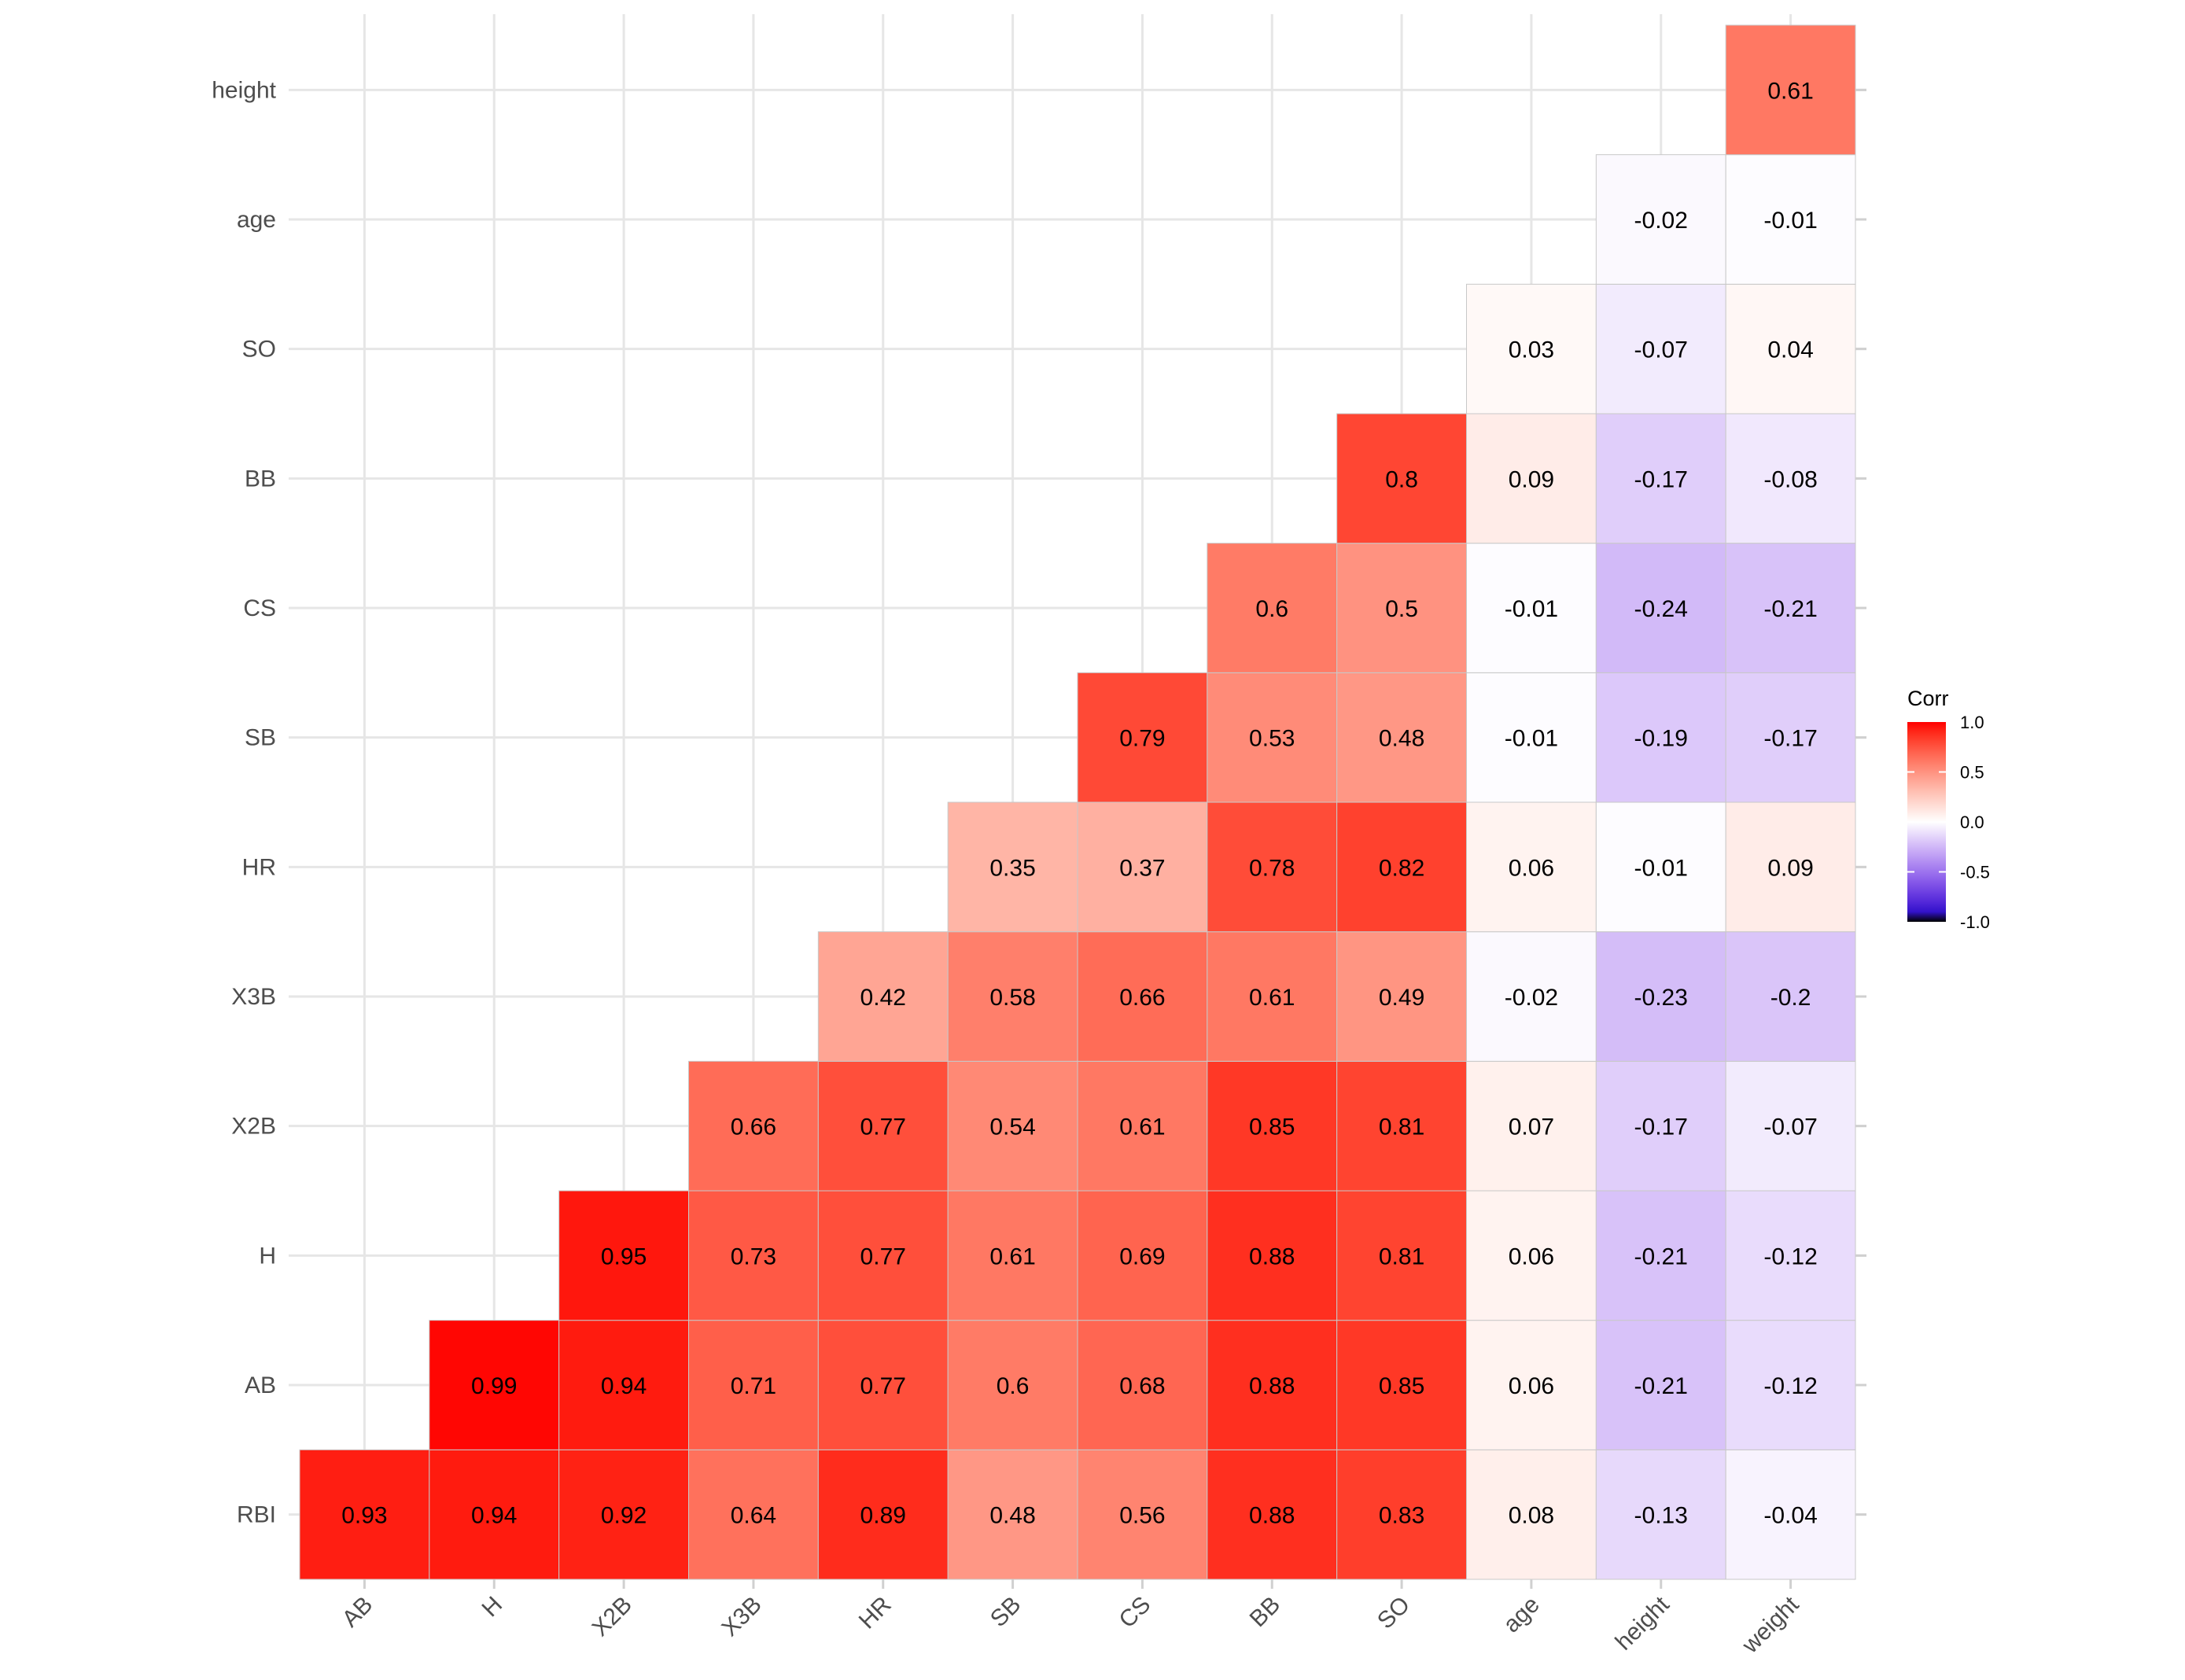  I want to click on cell-value-label: 0.04, so click(1790, 350).